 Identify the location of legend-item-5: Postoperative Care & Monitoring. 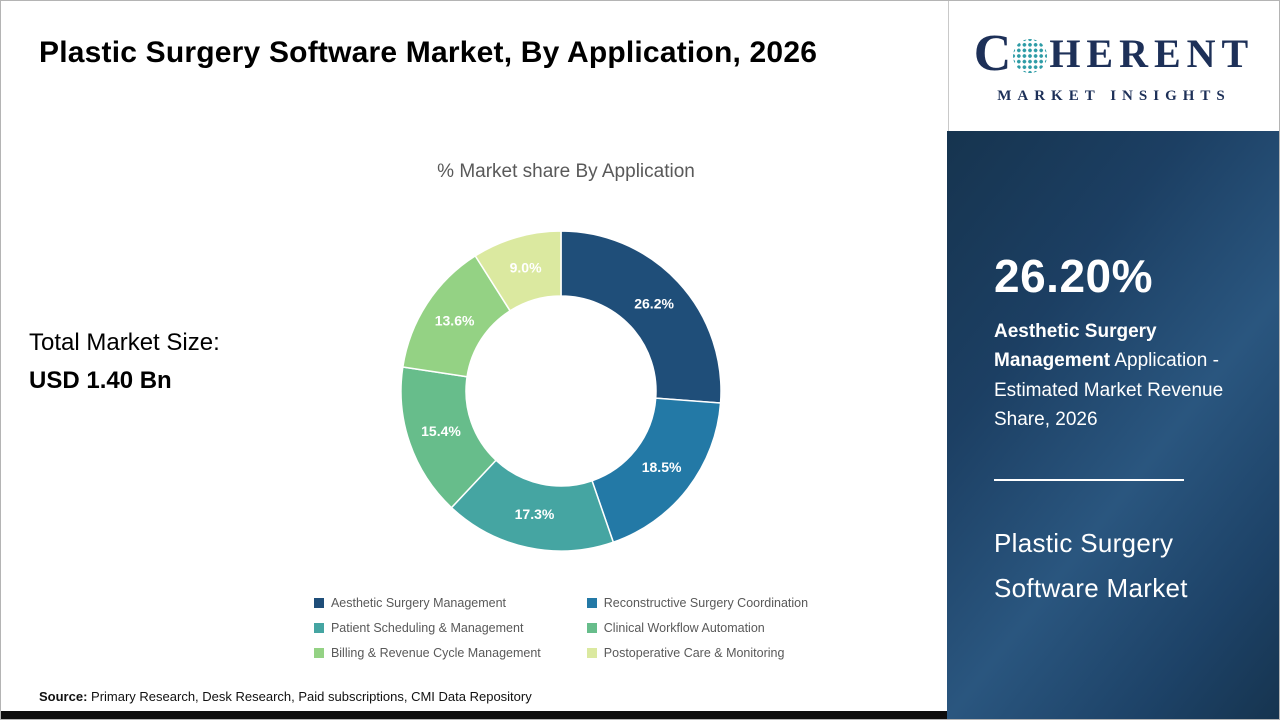
(697, 653).